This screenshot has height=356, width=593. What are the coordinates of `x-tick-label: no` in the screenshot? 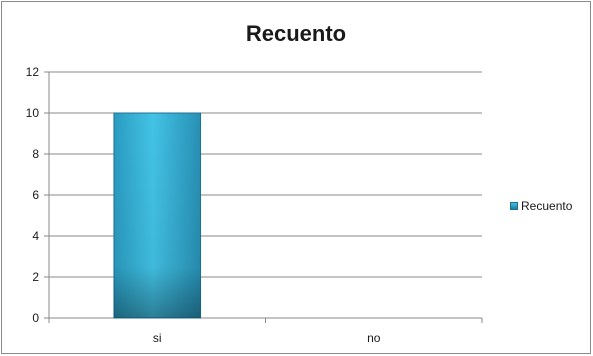 It's located at (374, 338).